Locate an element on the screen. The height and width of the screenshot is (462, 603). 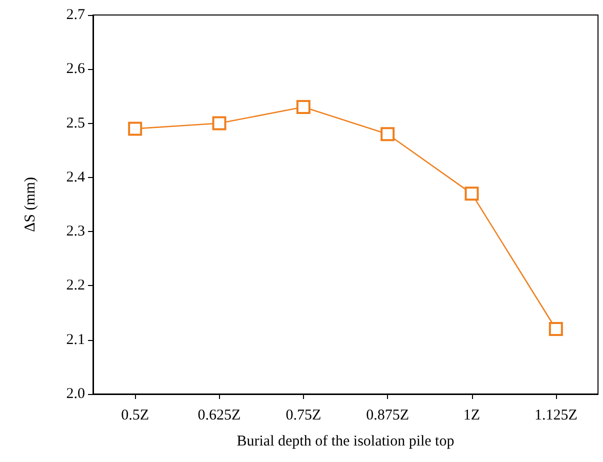
y-tick-label: 2.2 is located at coordinates (75, 286).